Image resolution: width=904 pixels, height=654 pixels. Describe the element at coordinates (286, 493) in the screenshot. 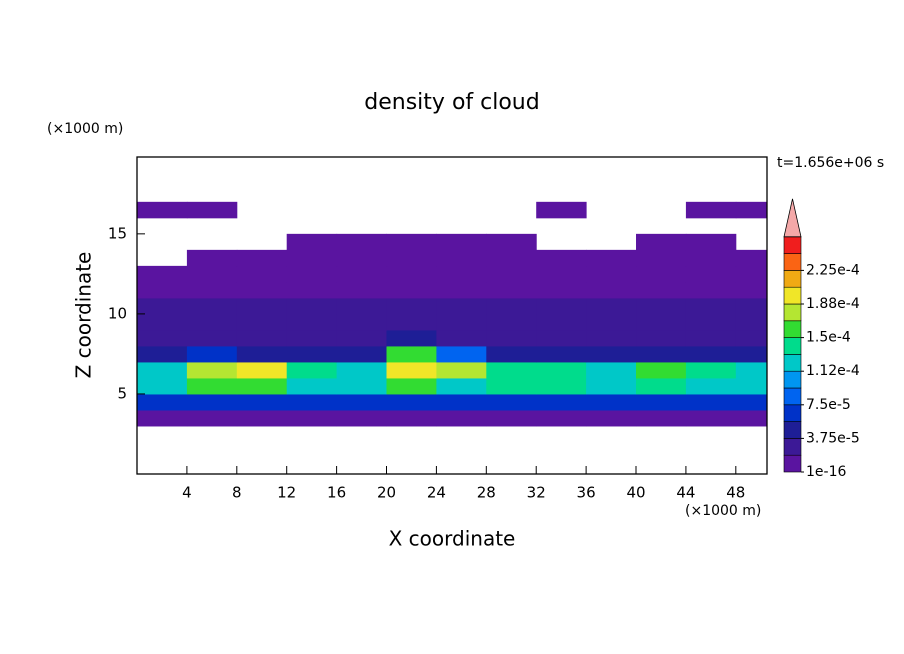

I see `x-tick-label: 12` at that location.